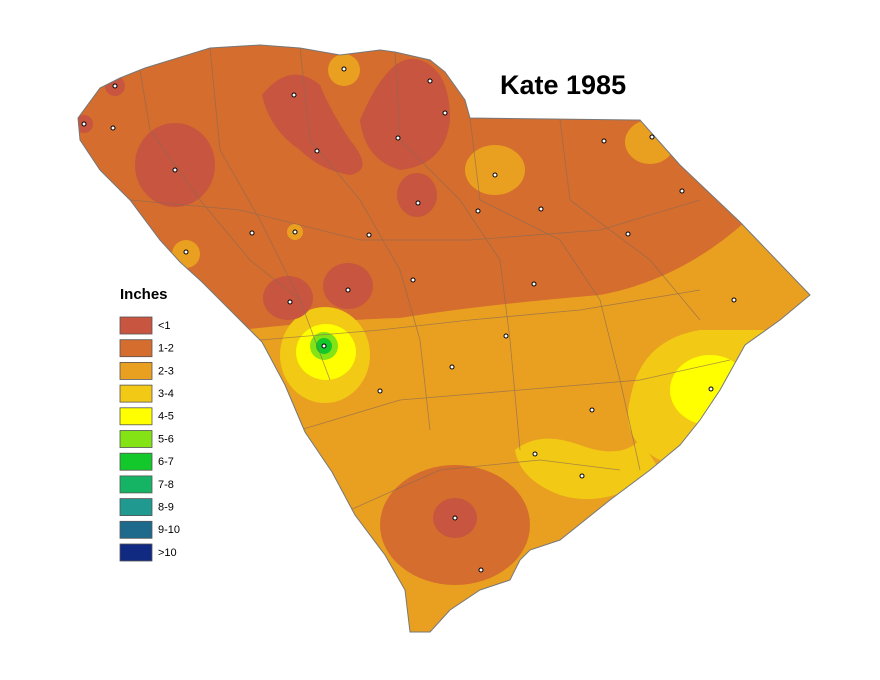  I want to click on legend-title: Inches, so click(144, 294).